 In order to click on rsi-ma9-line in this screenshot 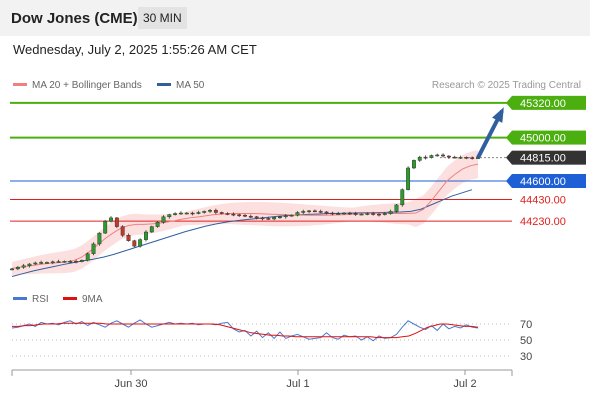, I will do `click(245, 330)`.